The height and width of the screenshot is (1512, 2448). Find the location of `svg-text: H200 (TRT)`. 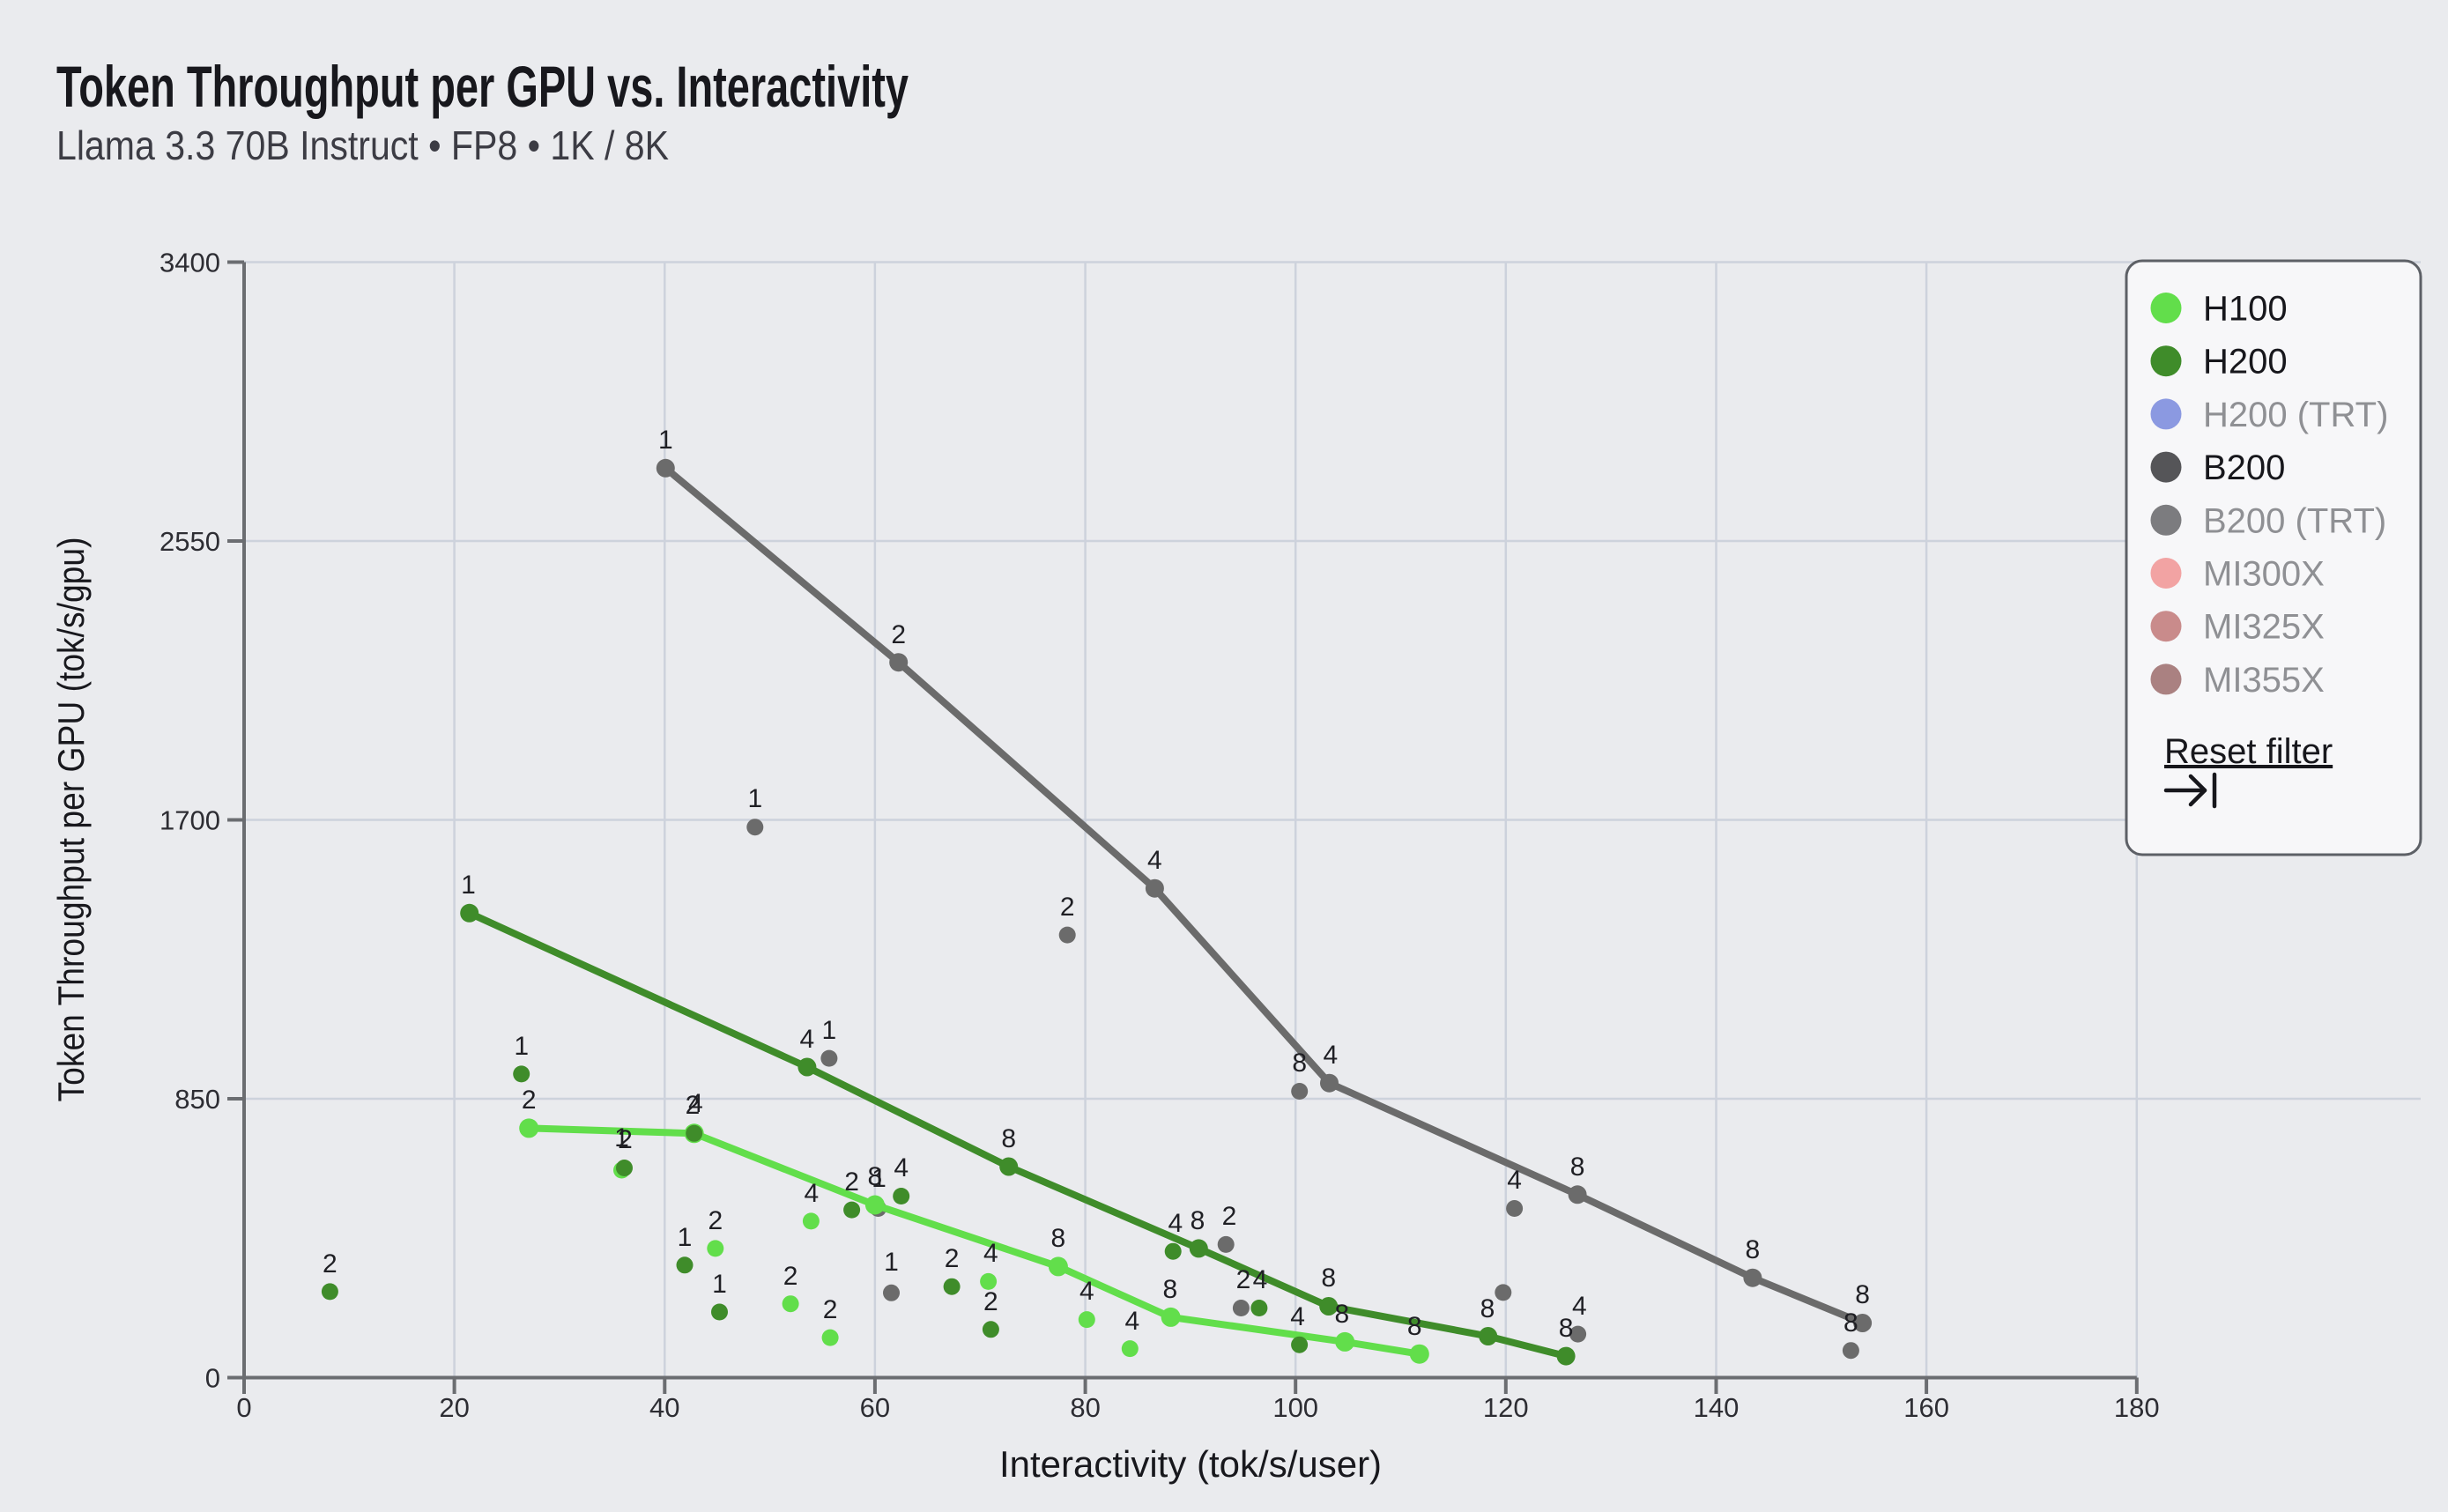

svg-text: H200 (TRT) is located at coordinates (2295, 415).